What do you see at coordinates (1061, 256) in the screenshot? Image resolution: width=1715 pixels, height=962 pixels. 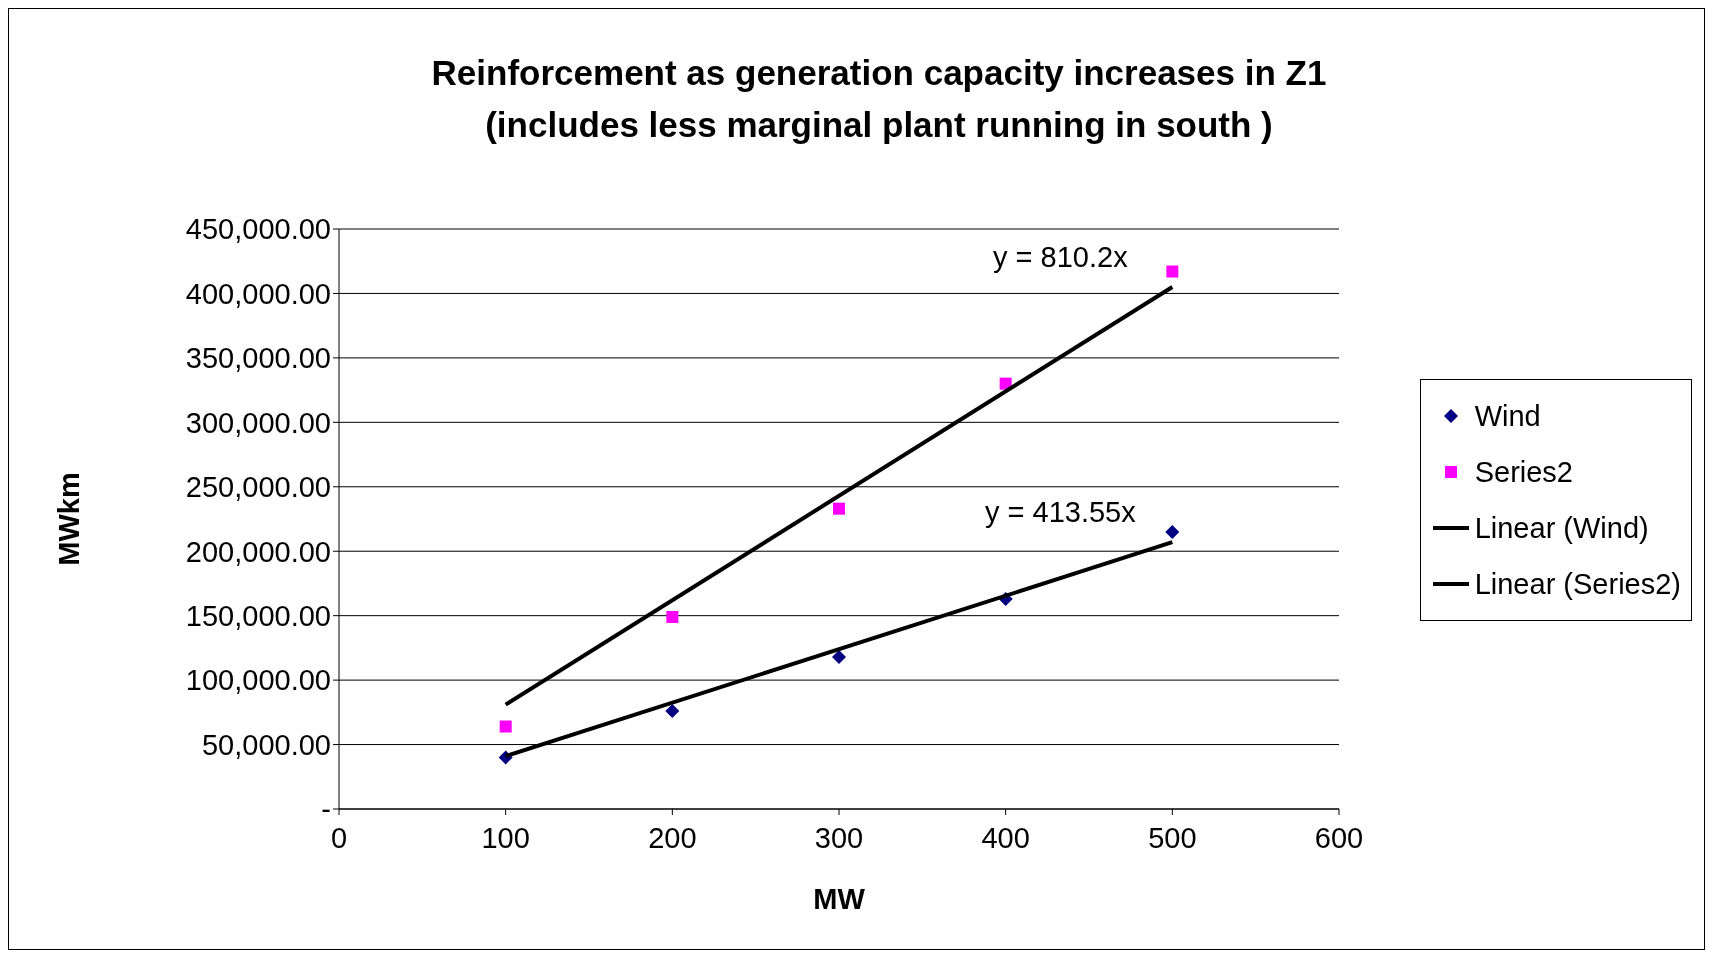 I see `annotation: y = 810.2x` at bounding box center [1061, 256].